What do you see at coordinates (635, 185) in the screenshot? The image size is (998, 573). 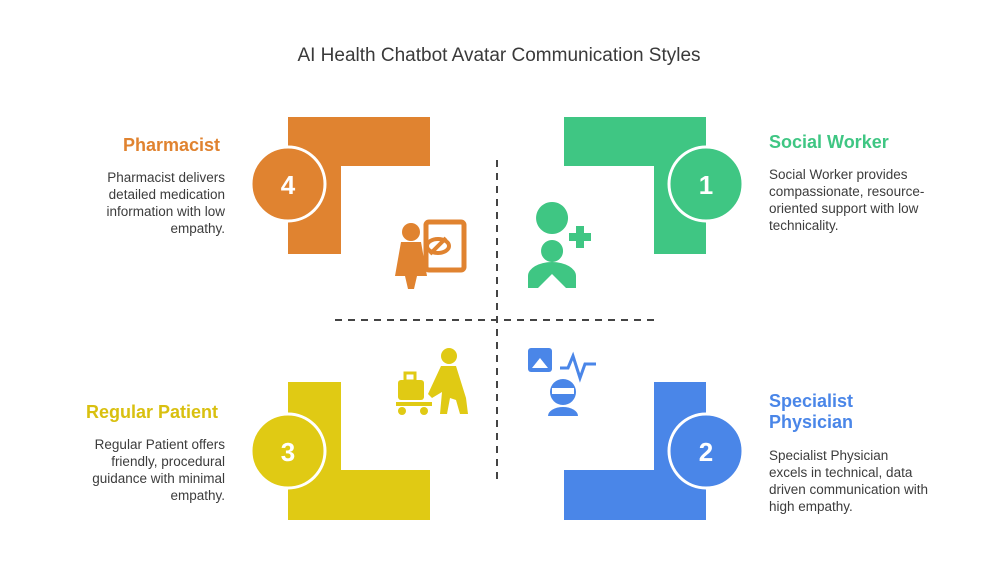 I see `social-worker-bracket` at bounding box center [635, 185].